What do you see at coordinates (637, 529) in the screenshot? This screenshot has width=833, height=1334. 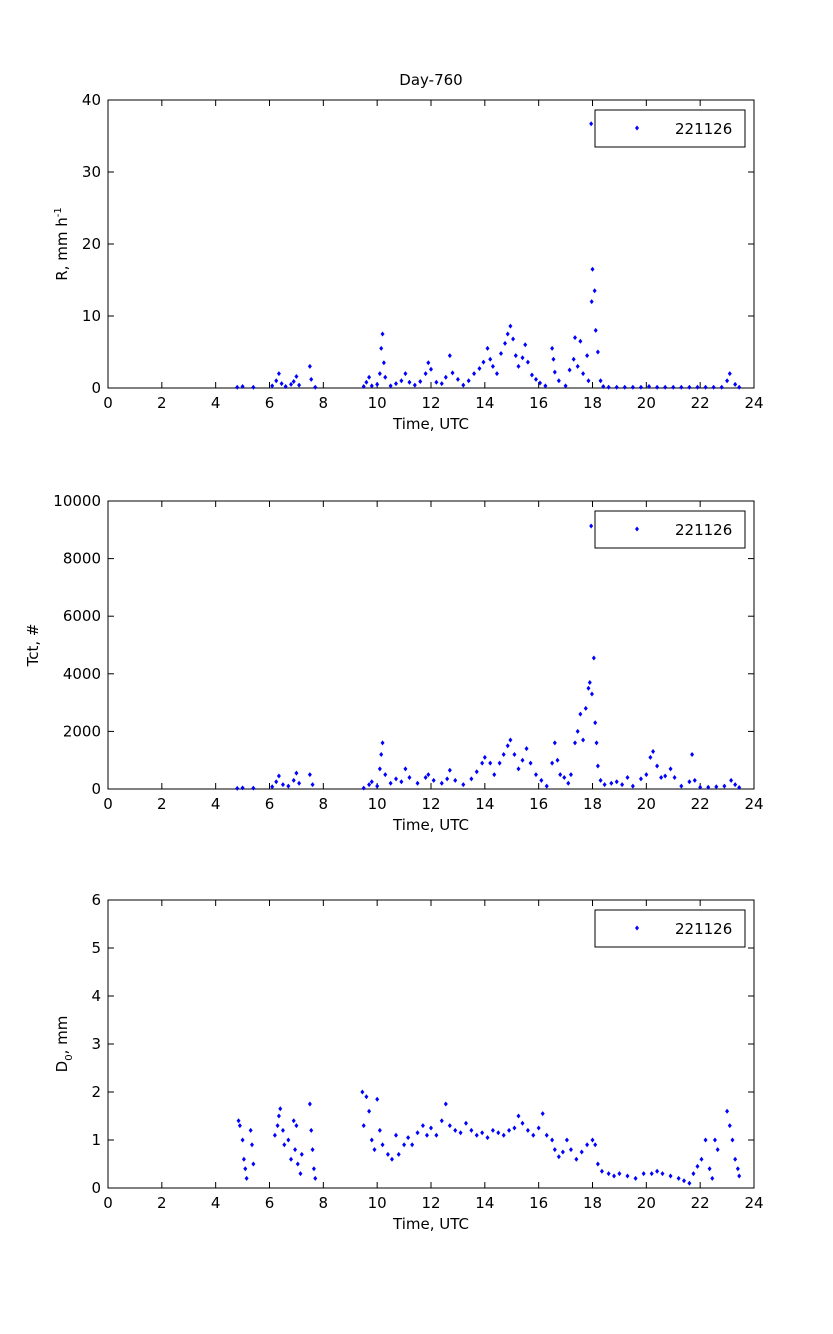 I see `legend-marker` at bounding box center [637, 529].